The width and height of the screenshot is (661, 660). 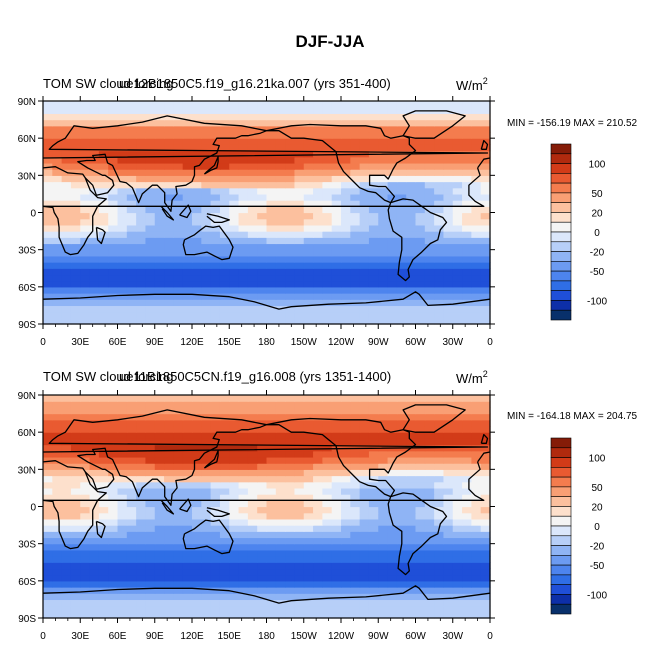 What do you see at coordinates (304, 342) in the screenshot?
I see `x-tick-label: 150W` at bounding box center [304, 342].